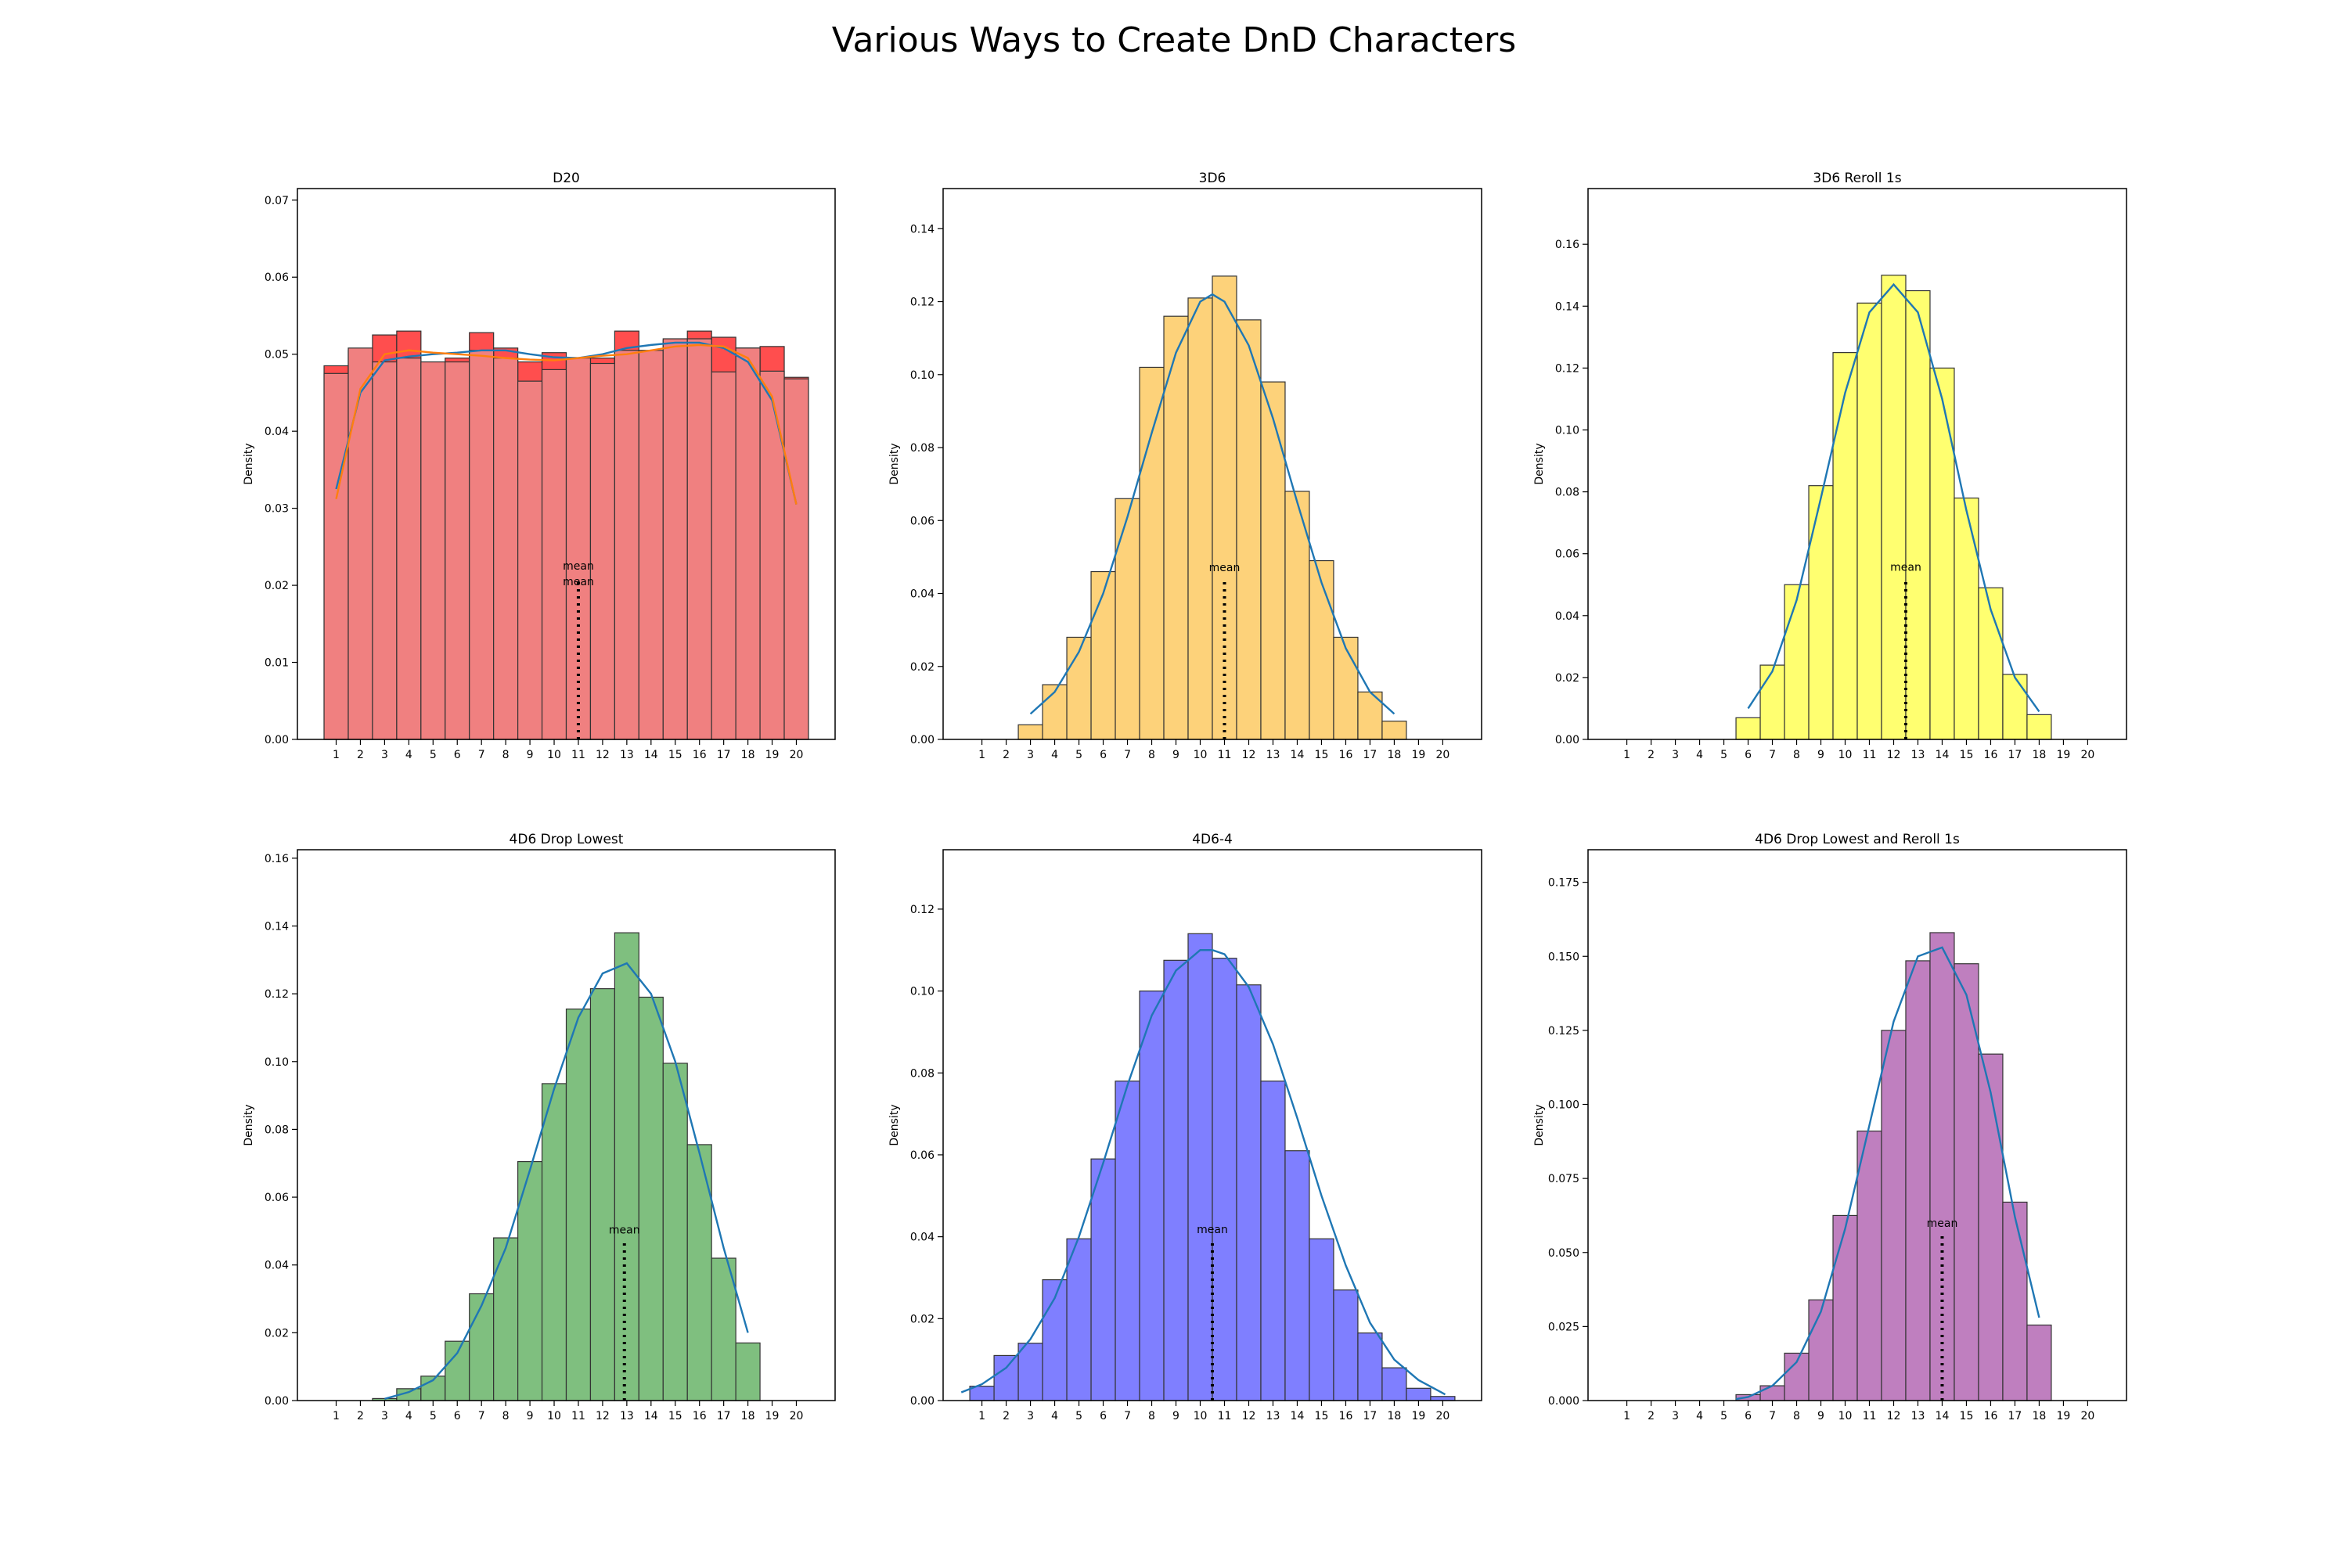  Describe the element at coordinates (1748, 755) in the screenshot. I see `x-tick-label: 6` at that location.